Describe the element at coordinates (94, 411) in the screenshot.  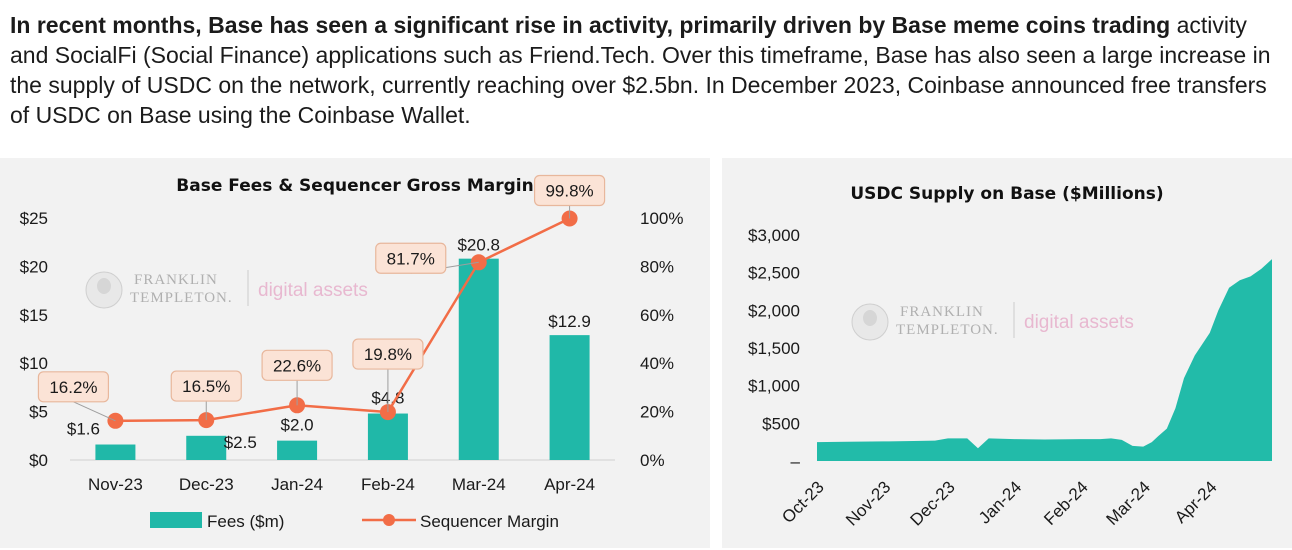
I see `margin-callout-leader` at that location.